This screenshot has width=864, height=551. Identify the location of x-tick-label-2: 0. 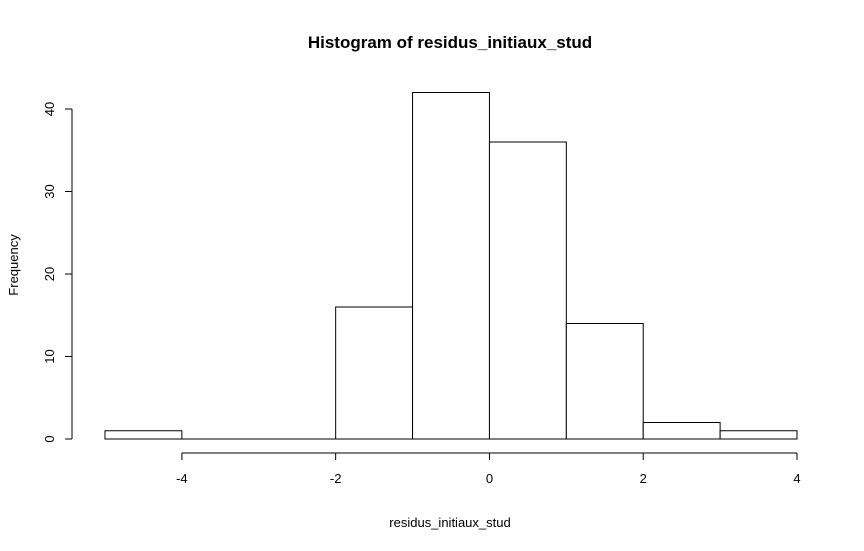
(489, 478).